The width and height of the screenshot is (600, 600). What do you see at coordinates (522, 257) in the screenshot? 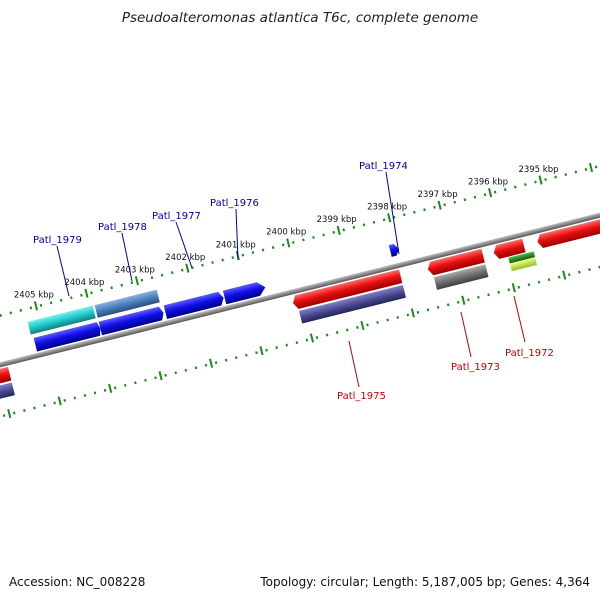
I see `cog-patl-1972-a` at bounding box center [522, 257].